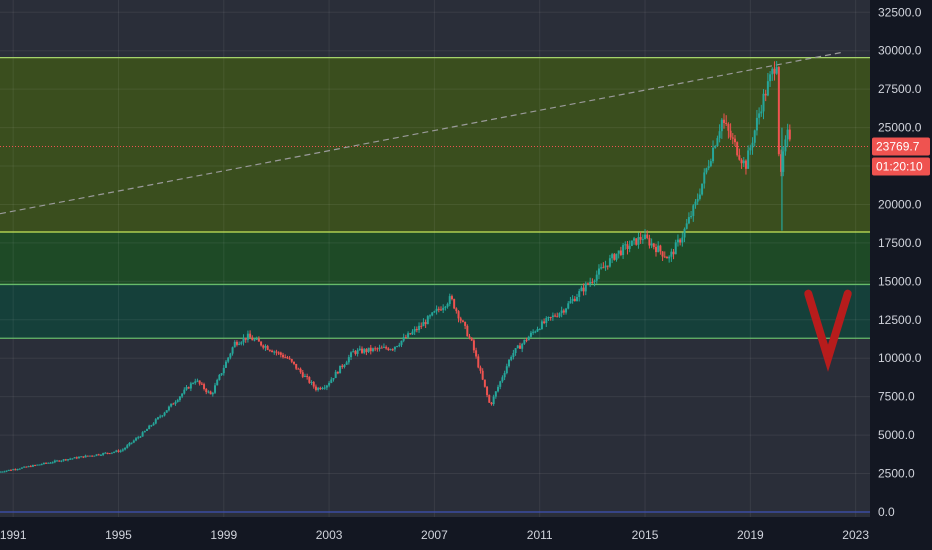  What do you see at coordinates (900, 243) in the screenshot?
I see `y-tick-label: 17500.0` at bounding box center [900, 243].